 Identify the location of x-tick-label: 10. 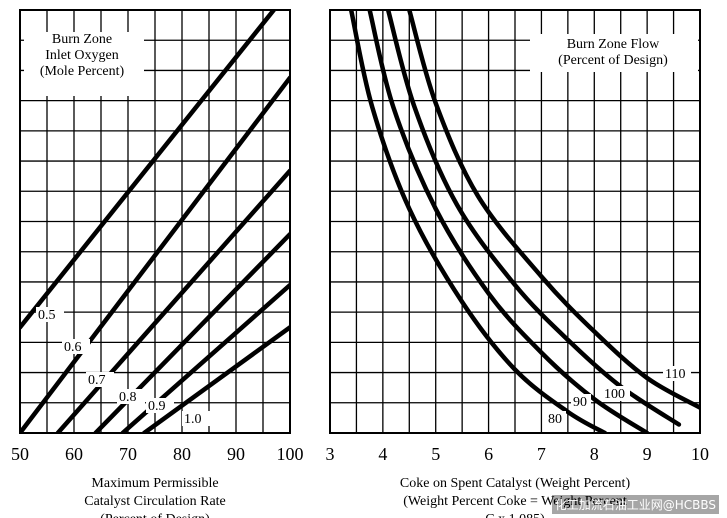
(700, 454).